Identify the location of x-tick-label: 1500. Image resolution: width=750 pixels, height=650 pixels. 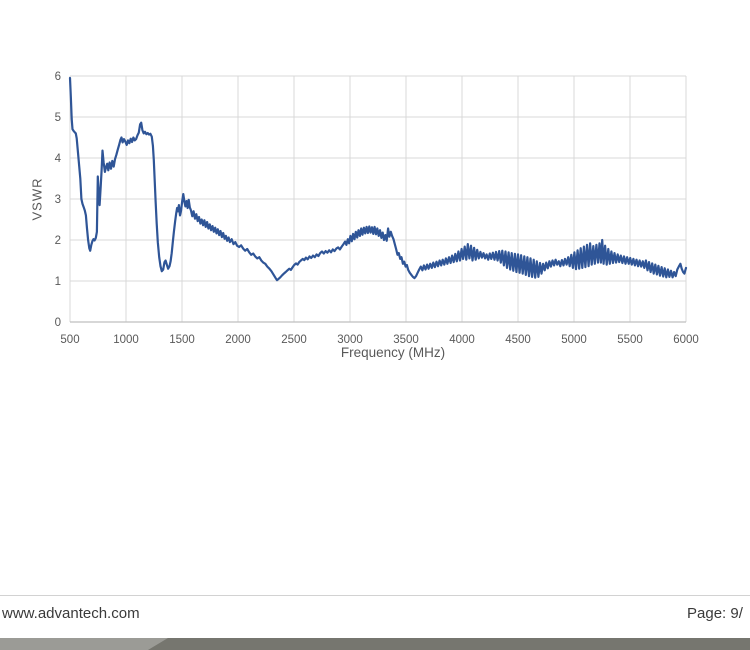
(182, 340).